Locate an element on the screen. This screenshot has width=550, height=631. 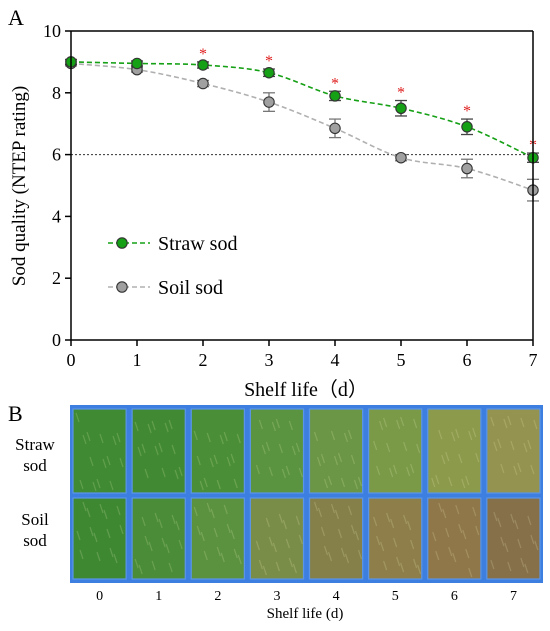
legend-label-soil-sod: Soil sod is located at coordinates (190, 288).